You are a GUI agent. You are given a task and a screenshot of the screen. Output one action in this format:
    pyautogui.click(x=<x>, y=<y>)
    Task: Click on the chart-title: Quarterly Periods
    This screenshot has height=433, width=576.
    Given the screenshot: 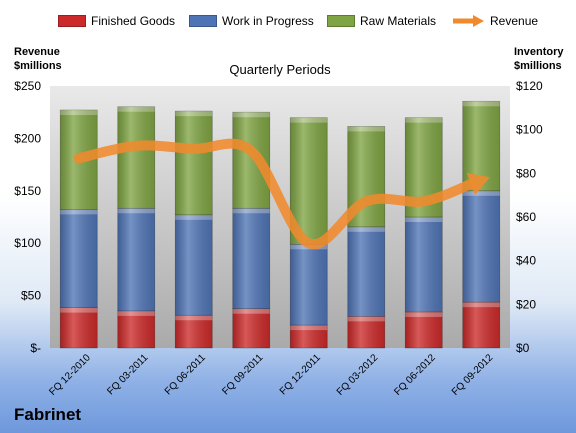 What is the action you would take?
    pyautogui.click(x=280, y=69)
    